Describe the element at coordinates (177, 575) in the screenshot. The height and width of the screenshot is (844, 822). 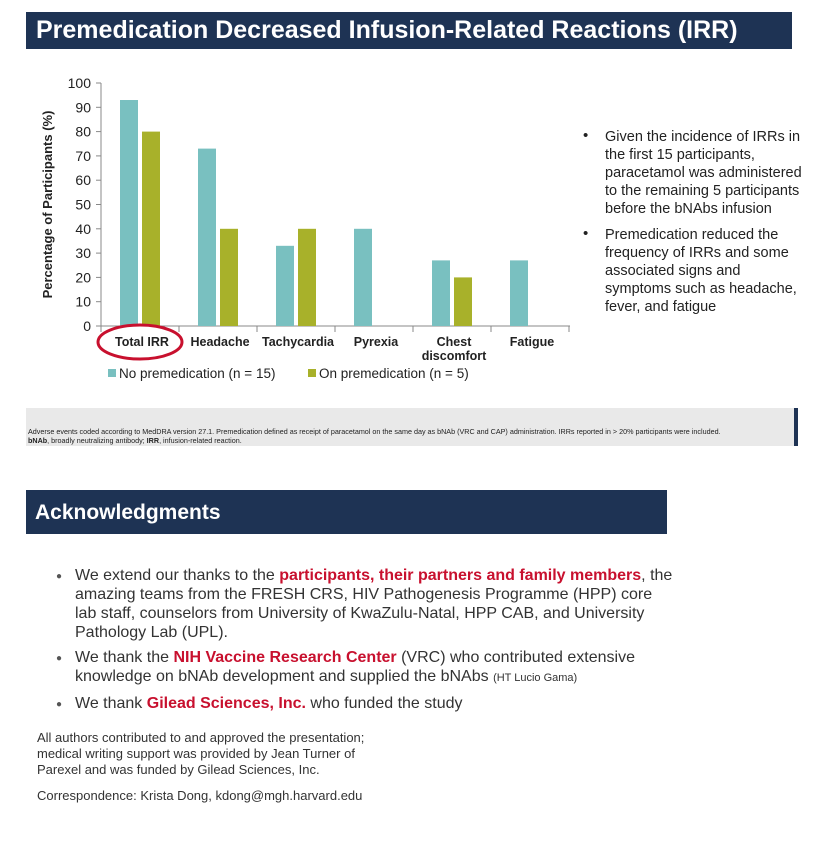
I see `ack-text: We extend our thanks to the` at that location.